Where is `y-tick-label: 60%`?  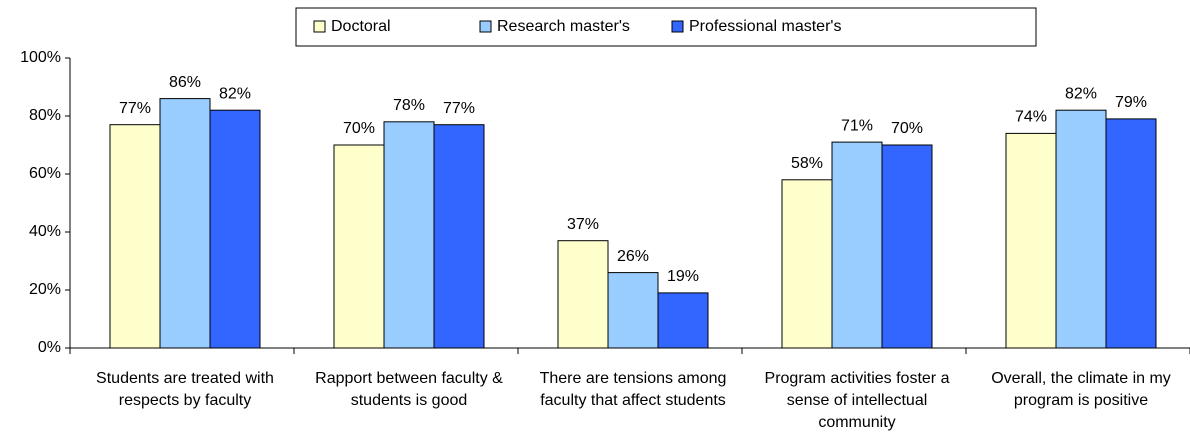
y-tick-label: 60% is located at coordinates (45, 173).